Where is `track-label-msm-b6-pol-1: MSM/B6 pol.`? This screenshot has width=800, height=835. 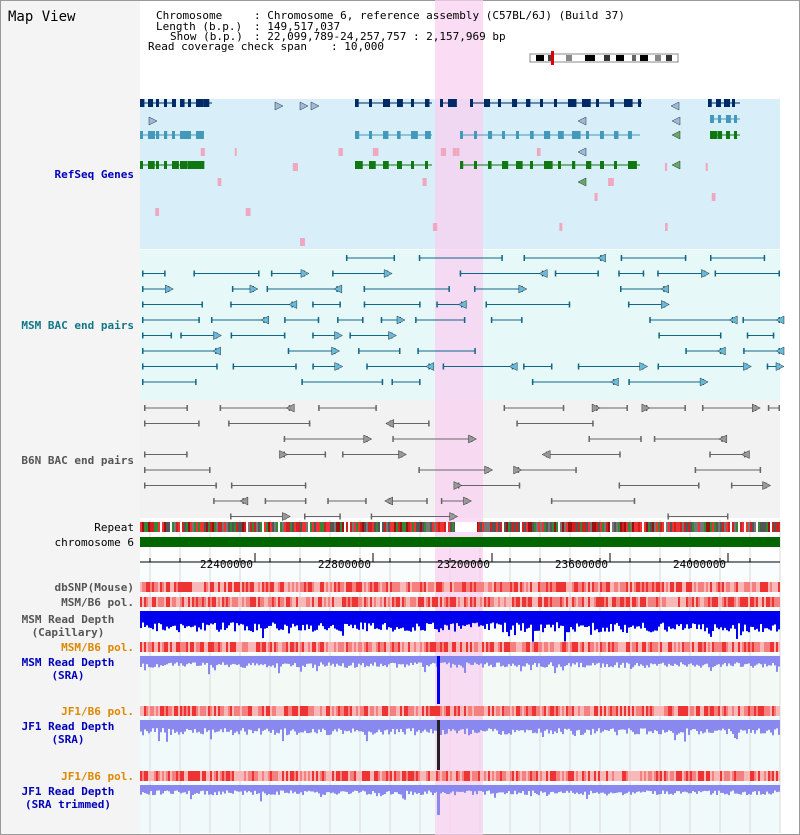
track-label-msm-b6-pol-1: MSM/B6 pol. is located at coordinates (97, 602).